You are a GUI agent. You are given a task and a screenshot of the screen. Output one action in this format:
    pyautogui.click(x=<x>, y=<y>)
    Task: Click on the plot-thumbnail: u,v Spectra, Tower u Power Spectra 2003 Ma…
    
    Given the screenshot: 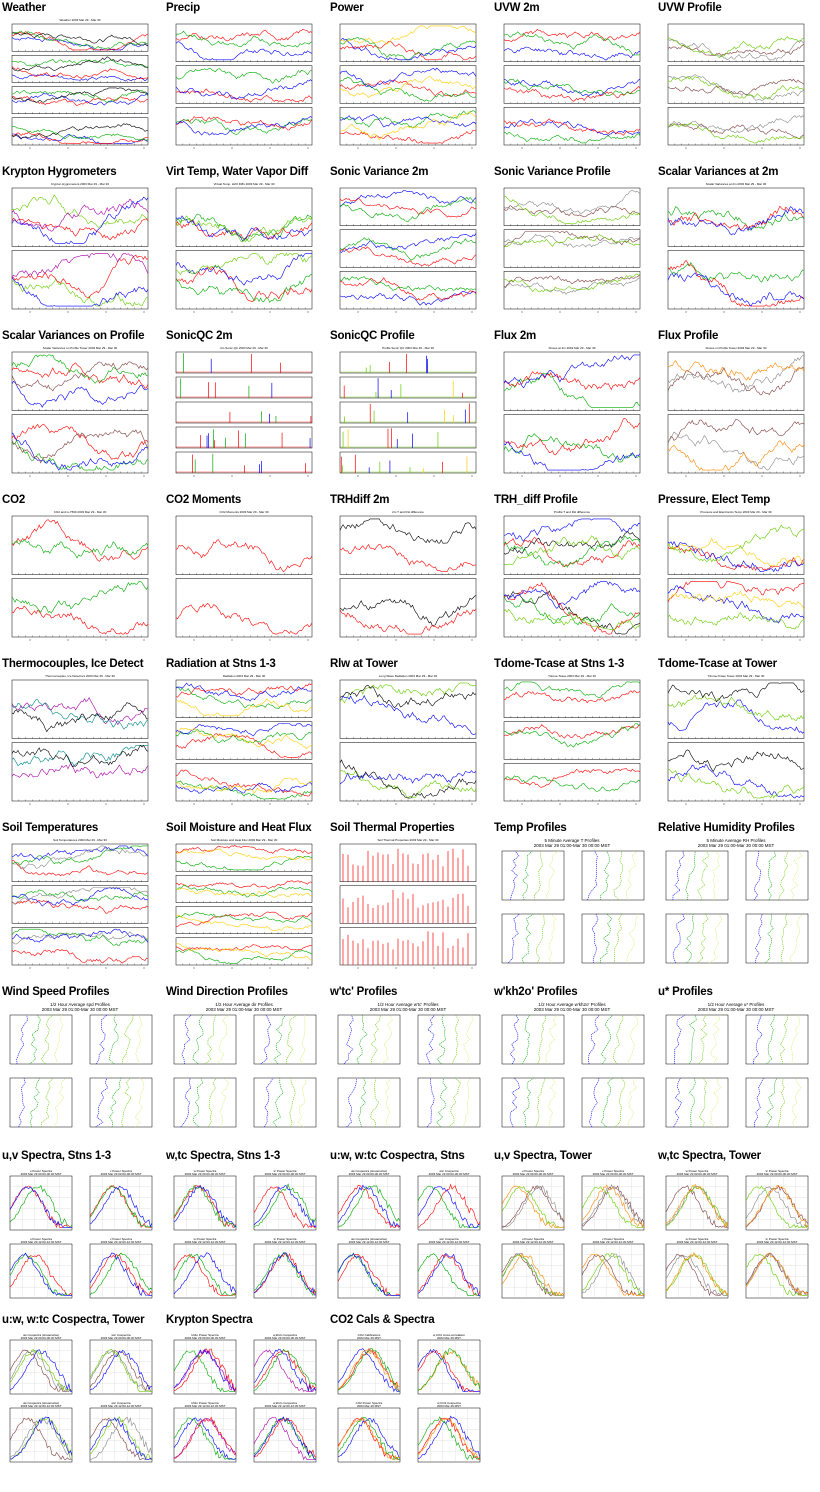 What is the action you would take?
    pyautogui.click(x=572, y=1230)
    